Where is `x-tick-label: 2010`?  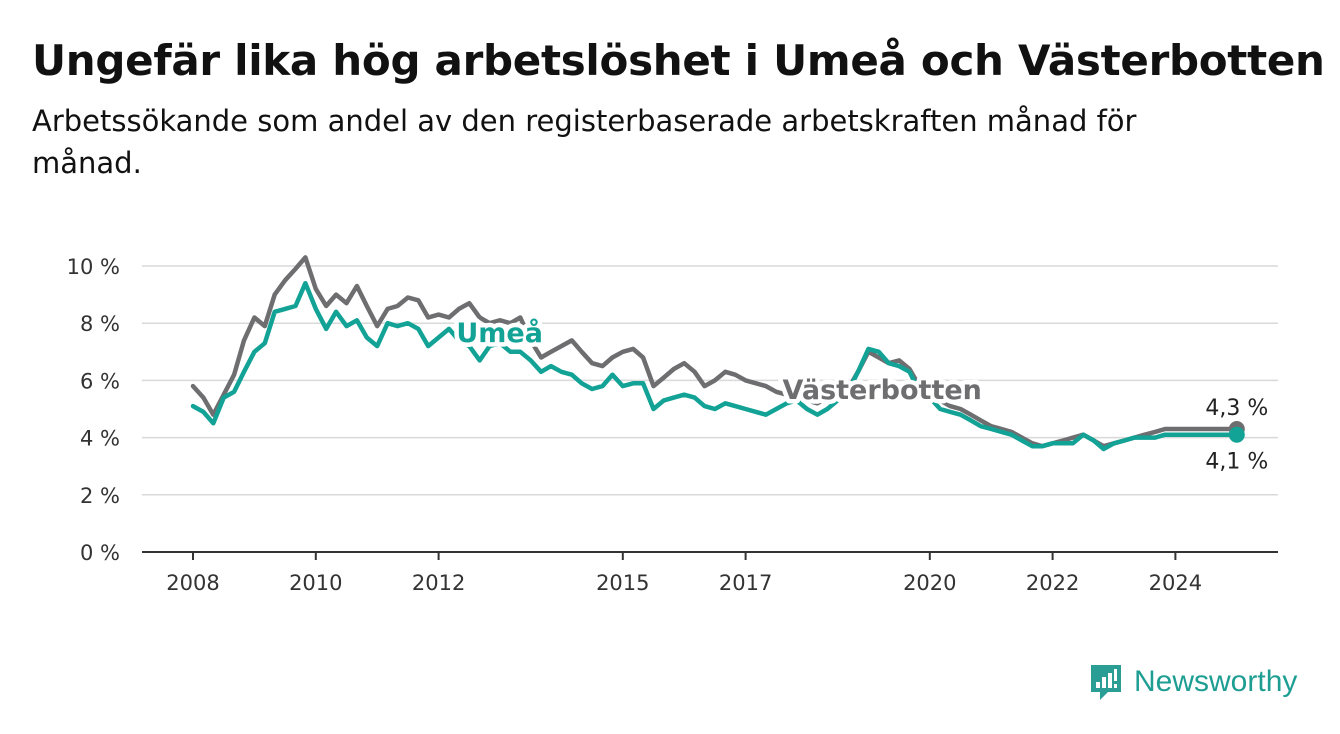 x-tick-label: 2010 is located at coordinates (315, 583).